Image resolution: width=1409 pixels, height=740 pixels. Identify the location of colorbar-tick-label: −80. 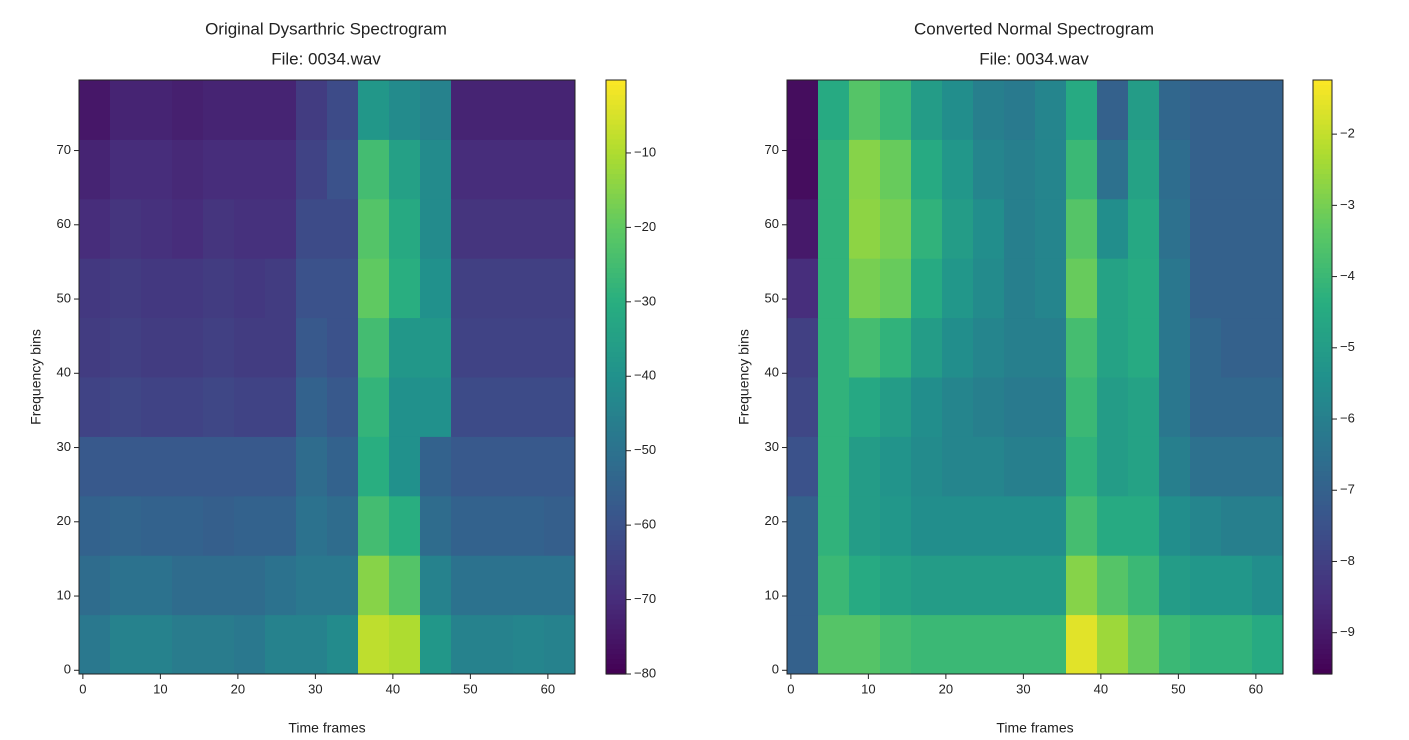
(645, 672).